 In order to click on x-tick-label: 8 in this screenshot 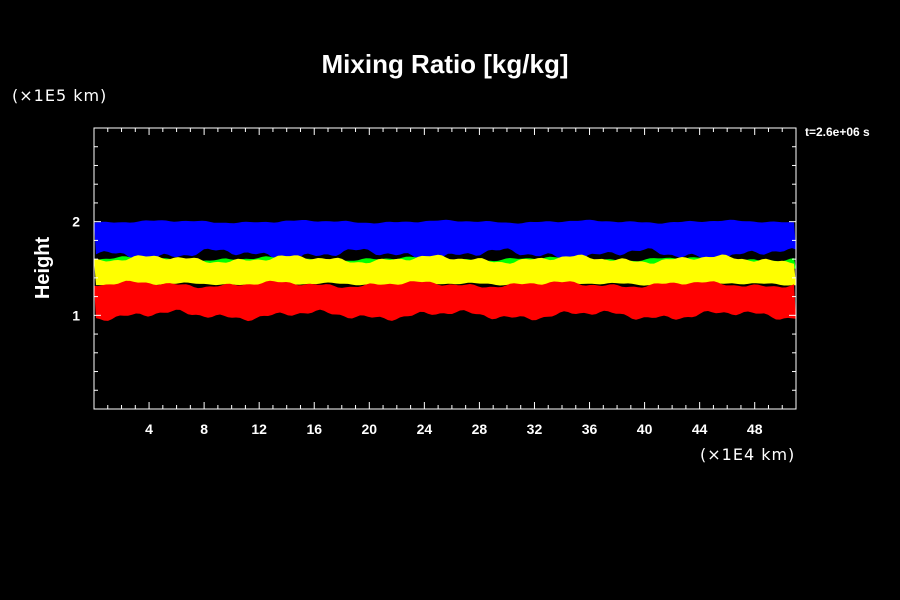, I will do `click(204, 429)`.